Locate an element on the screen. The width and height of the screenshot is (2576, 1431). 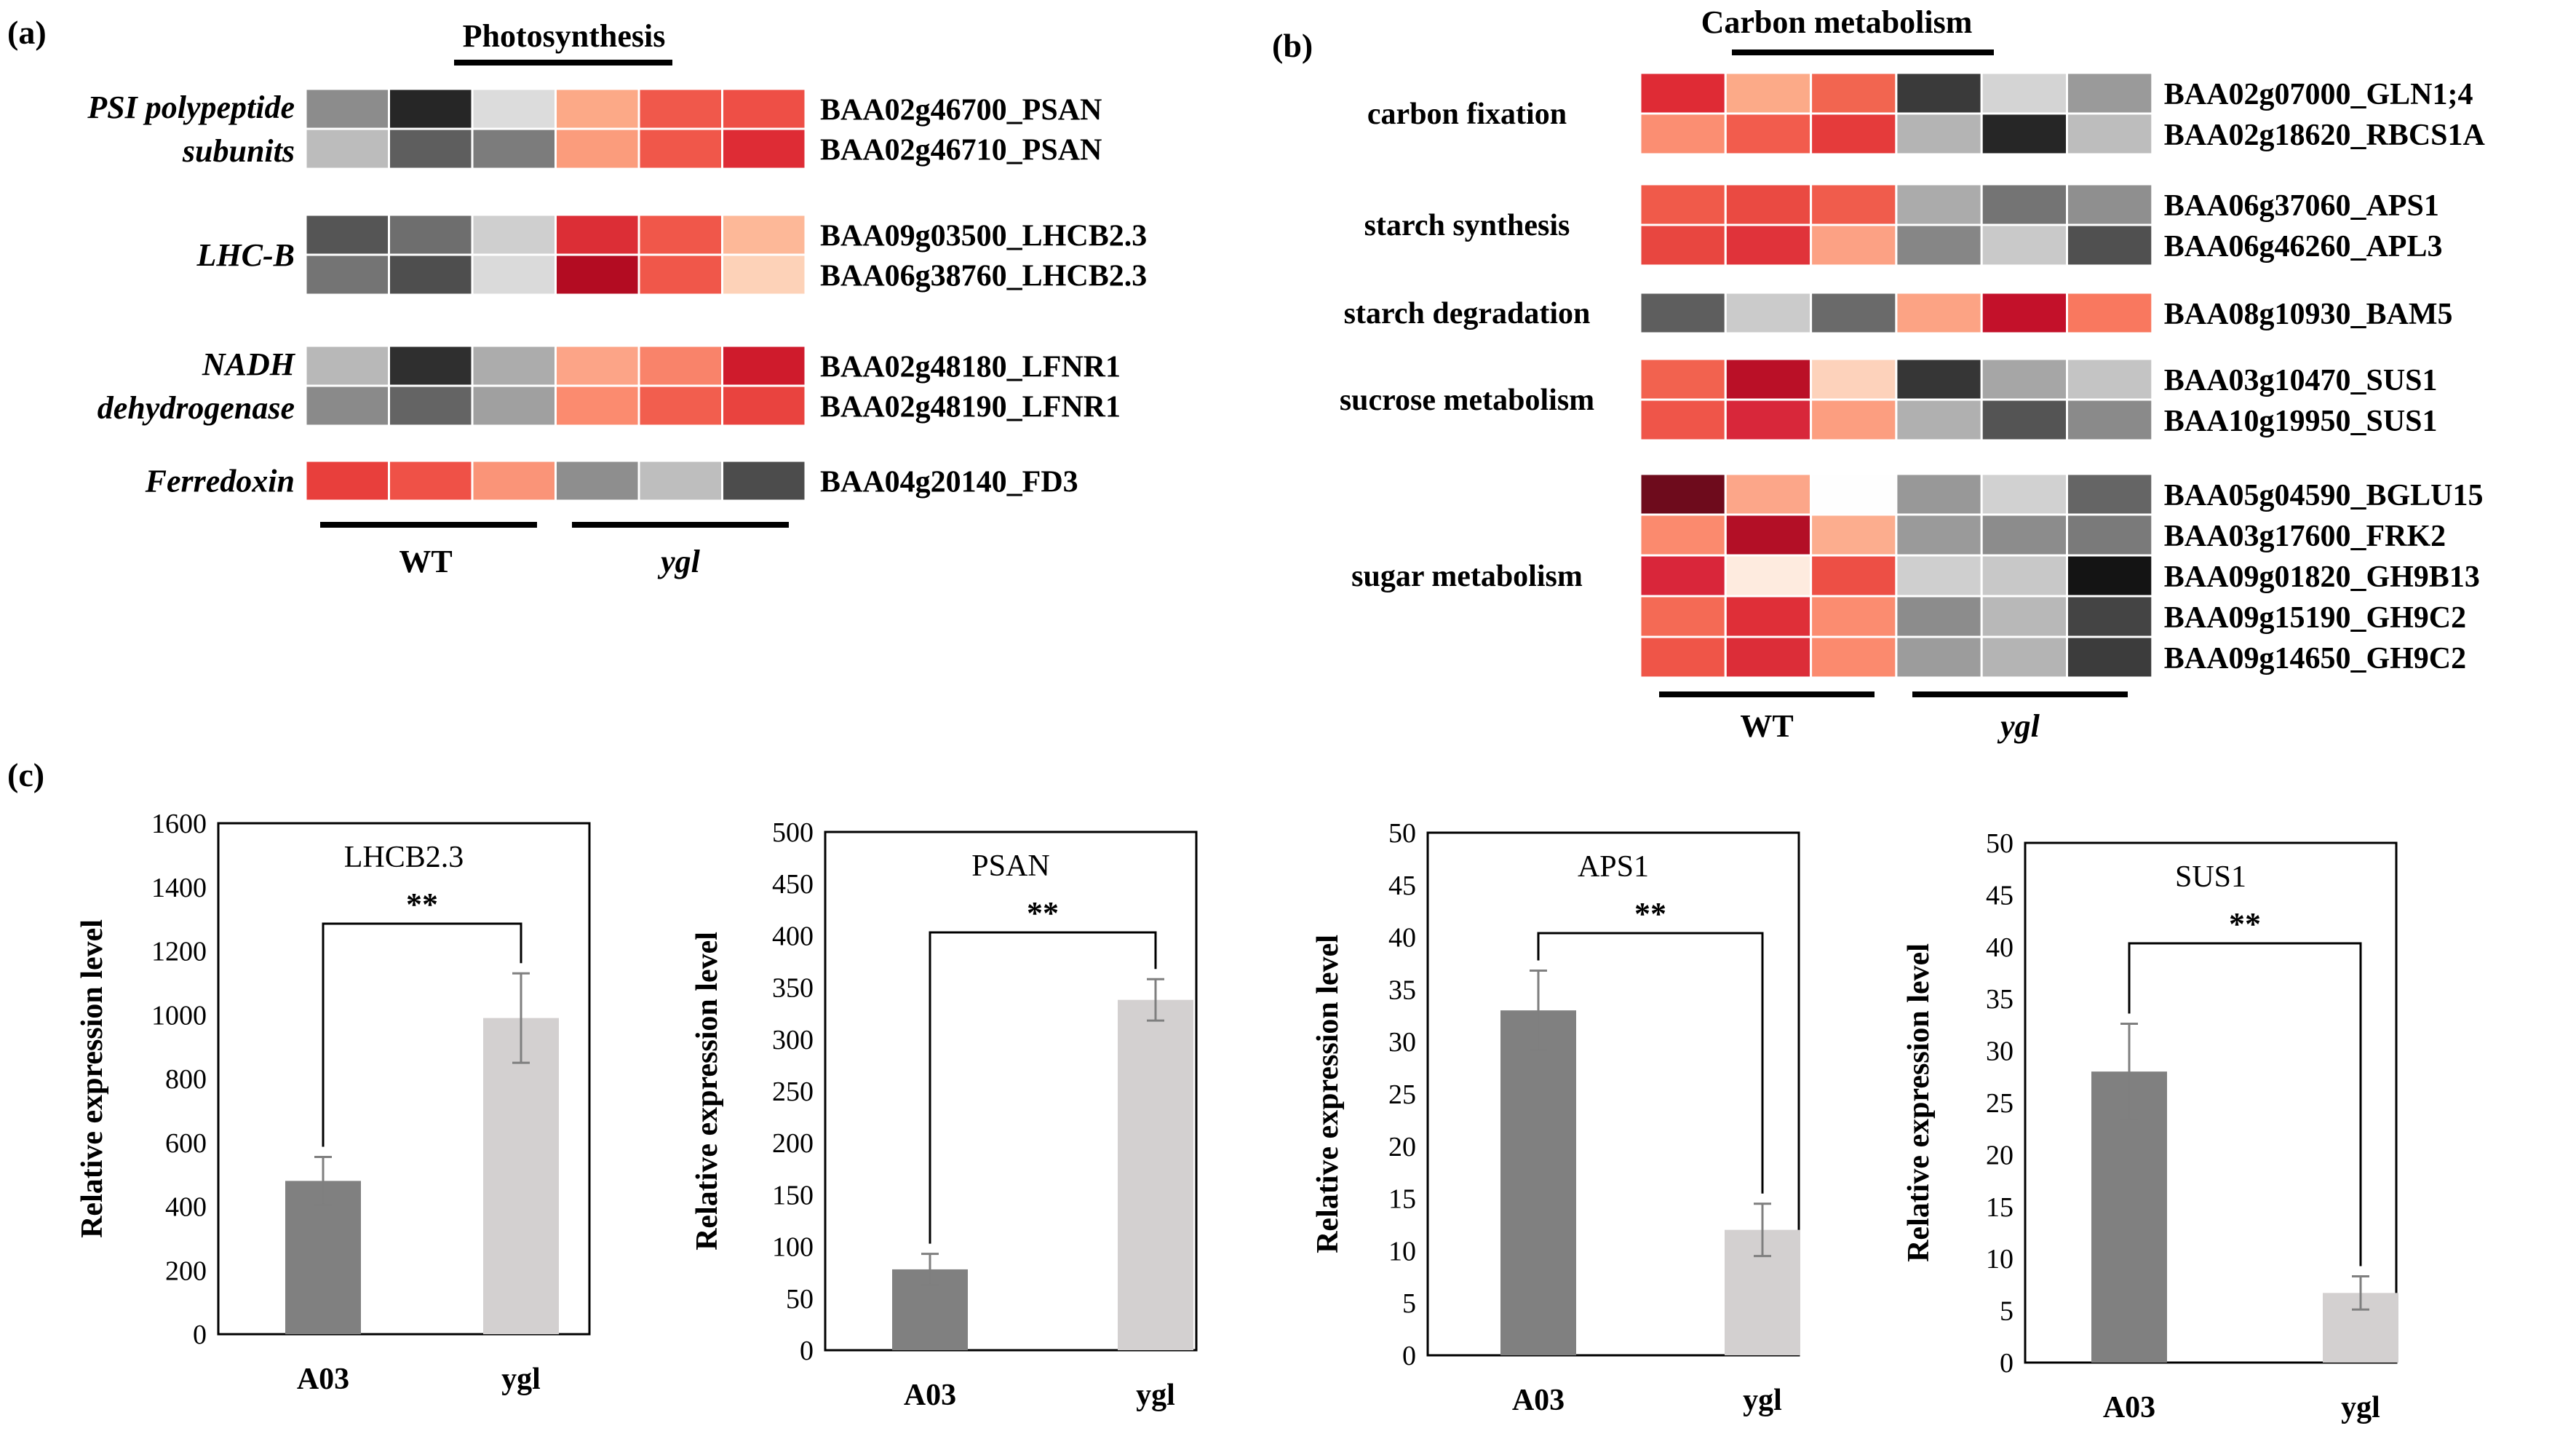
gene-label: BAA02g46710_PSAN is located at coordinates (961, 150).